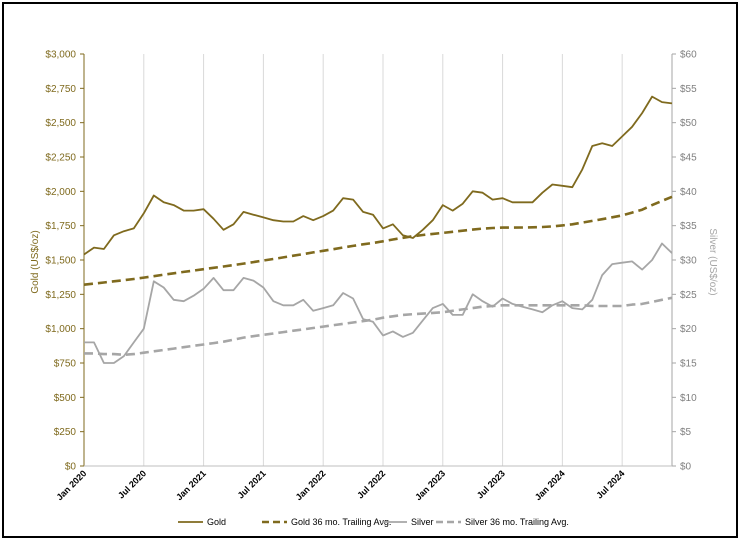 This screenshot has width=742, height=542. I want to click on left-tick-label: $2,500, so click(60, 123).